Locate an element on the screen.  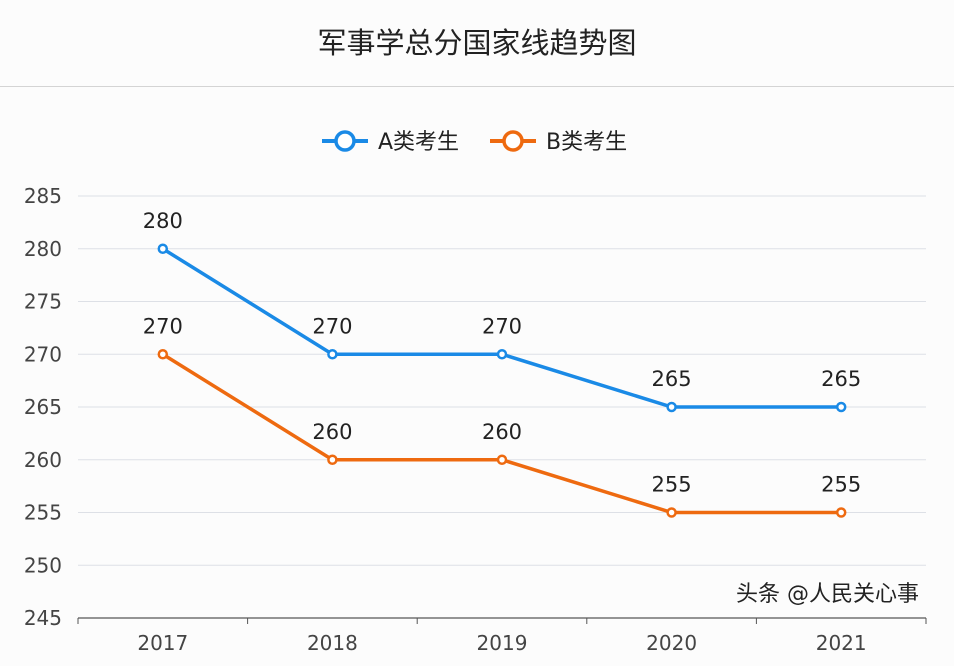
y-tick-label: 270 is located at coordinates (43, 354).